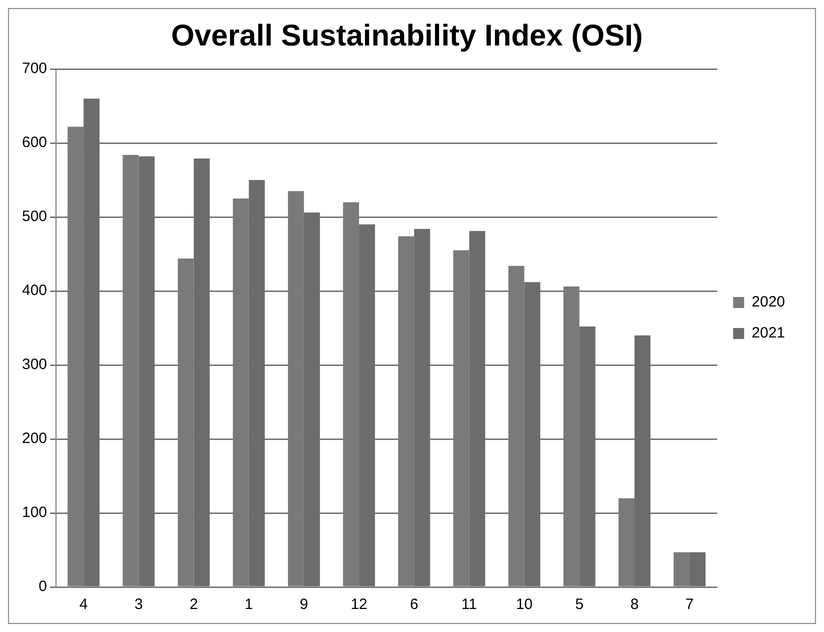  What do you see at coordinates (414, 605) in the screenshot?
I see `x-tick-label: 6` at bounding box center [414, 605].